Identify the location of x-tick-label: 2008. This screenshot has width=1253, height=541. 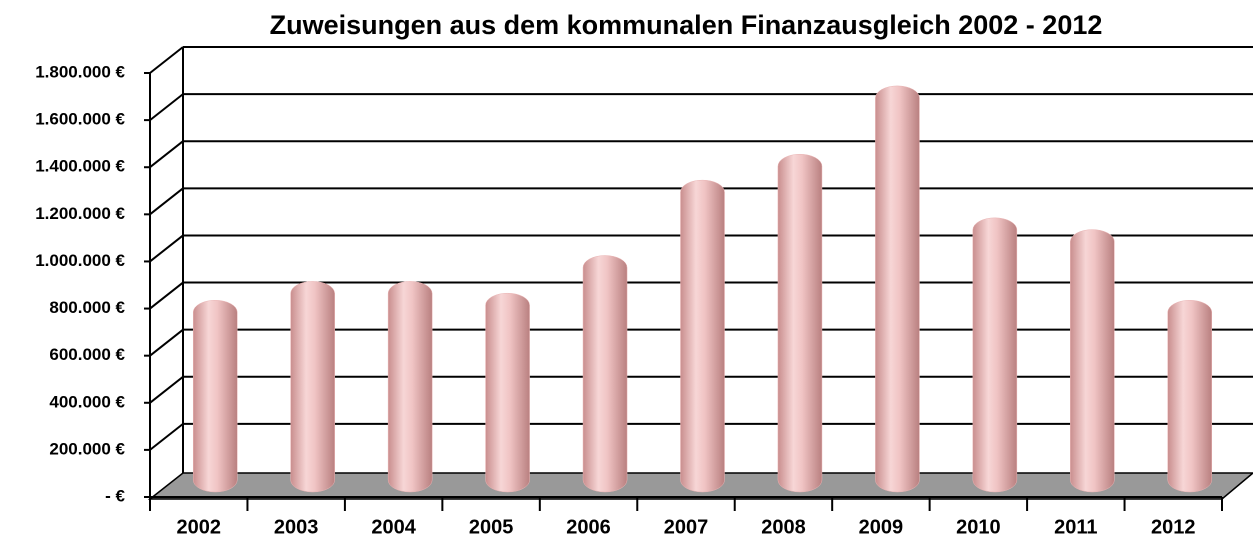
(783, 527).